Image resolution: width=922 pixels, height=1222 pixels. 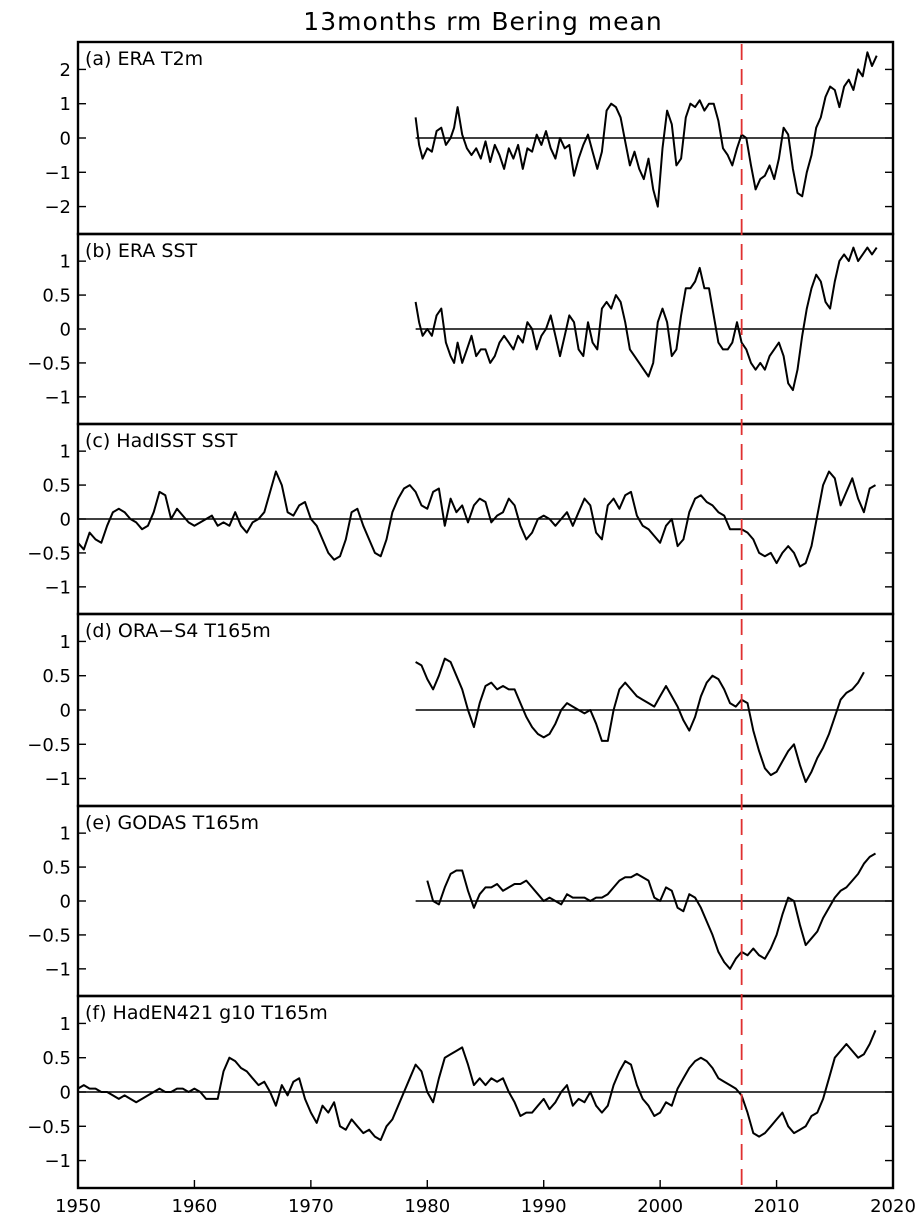 I want to click on chart-title: 13months rm Bering mean, so click(x=482, y=21).